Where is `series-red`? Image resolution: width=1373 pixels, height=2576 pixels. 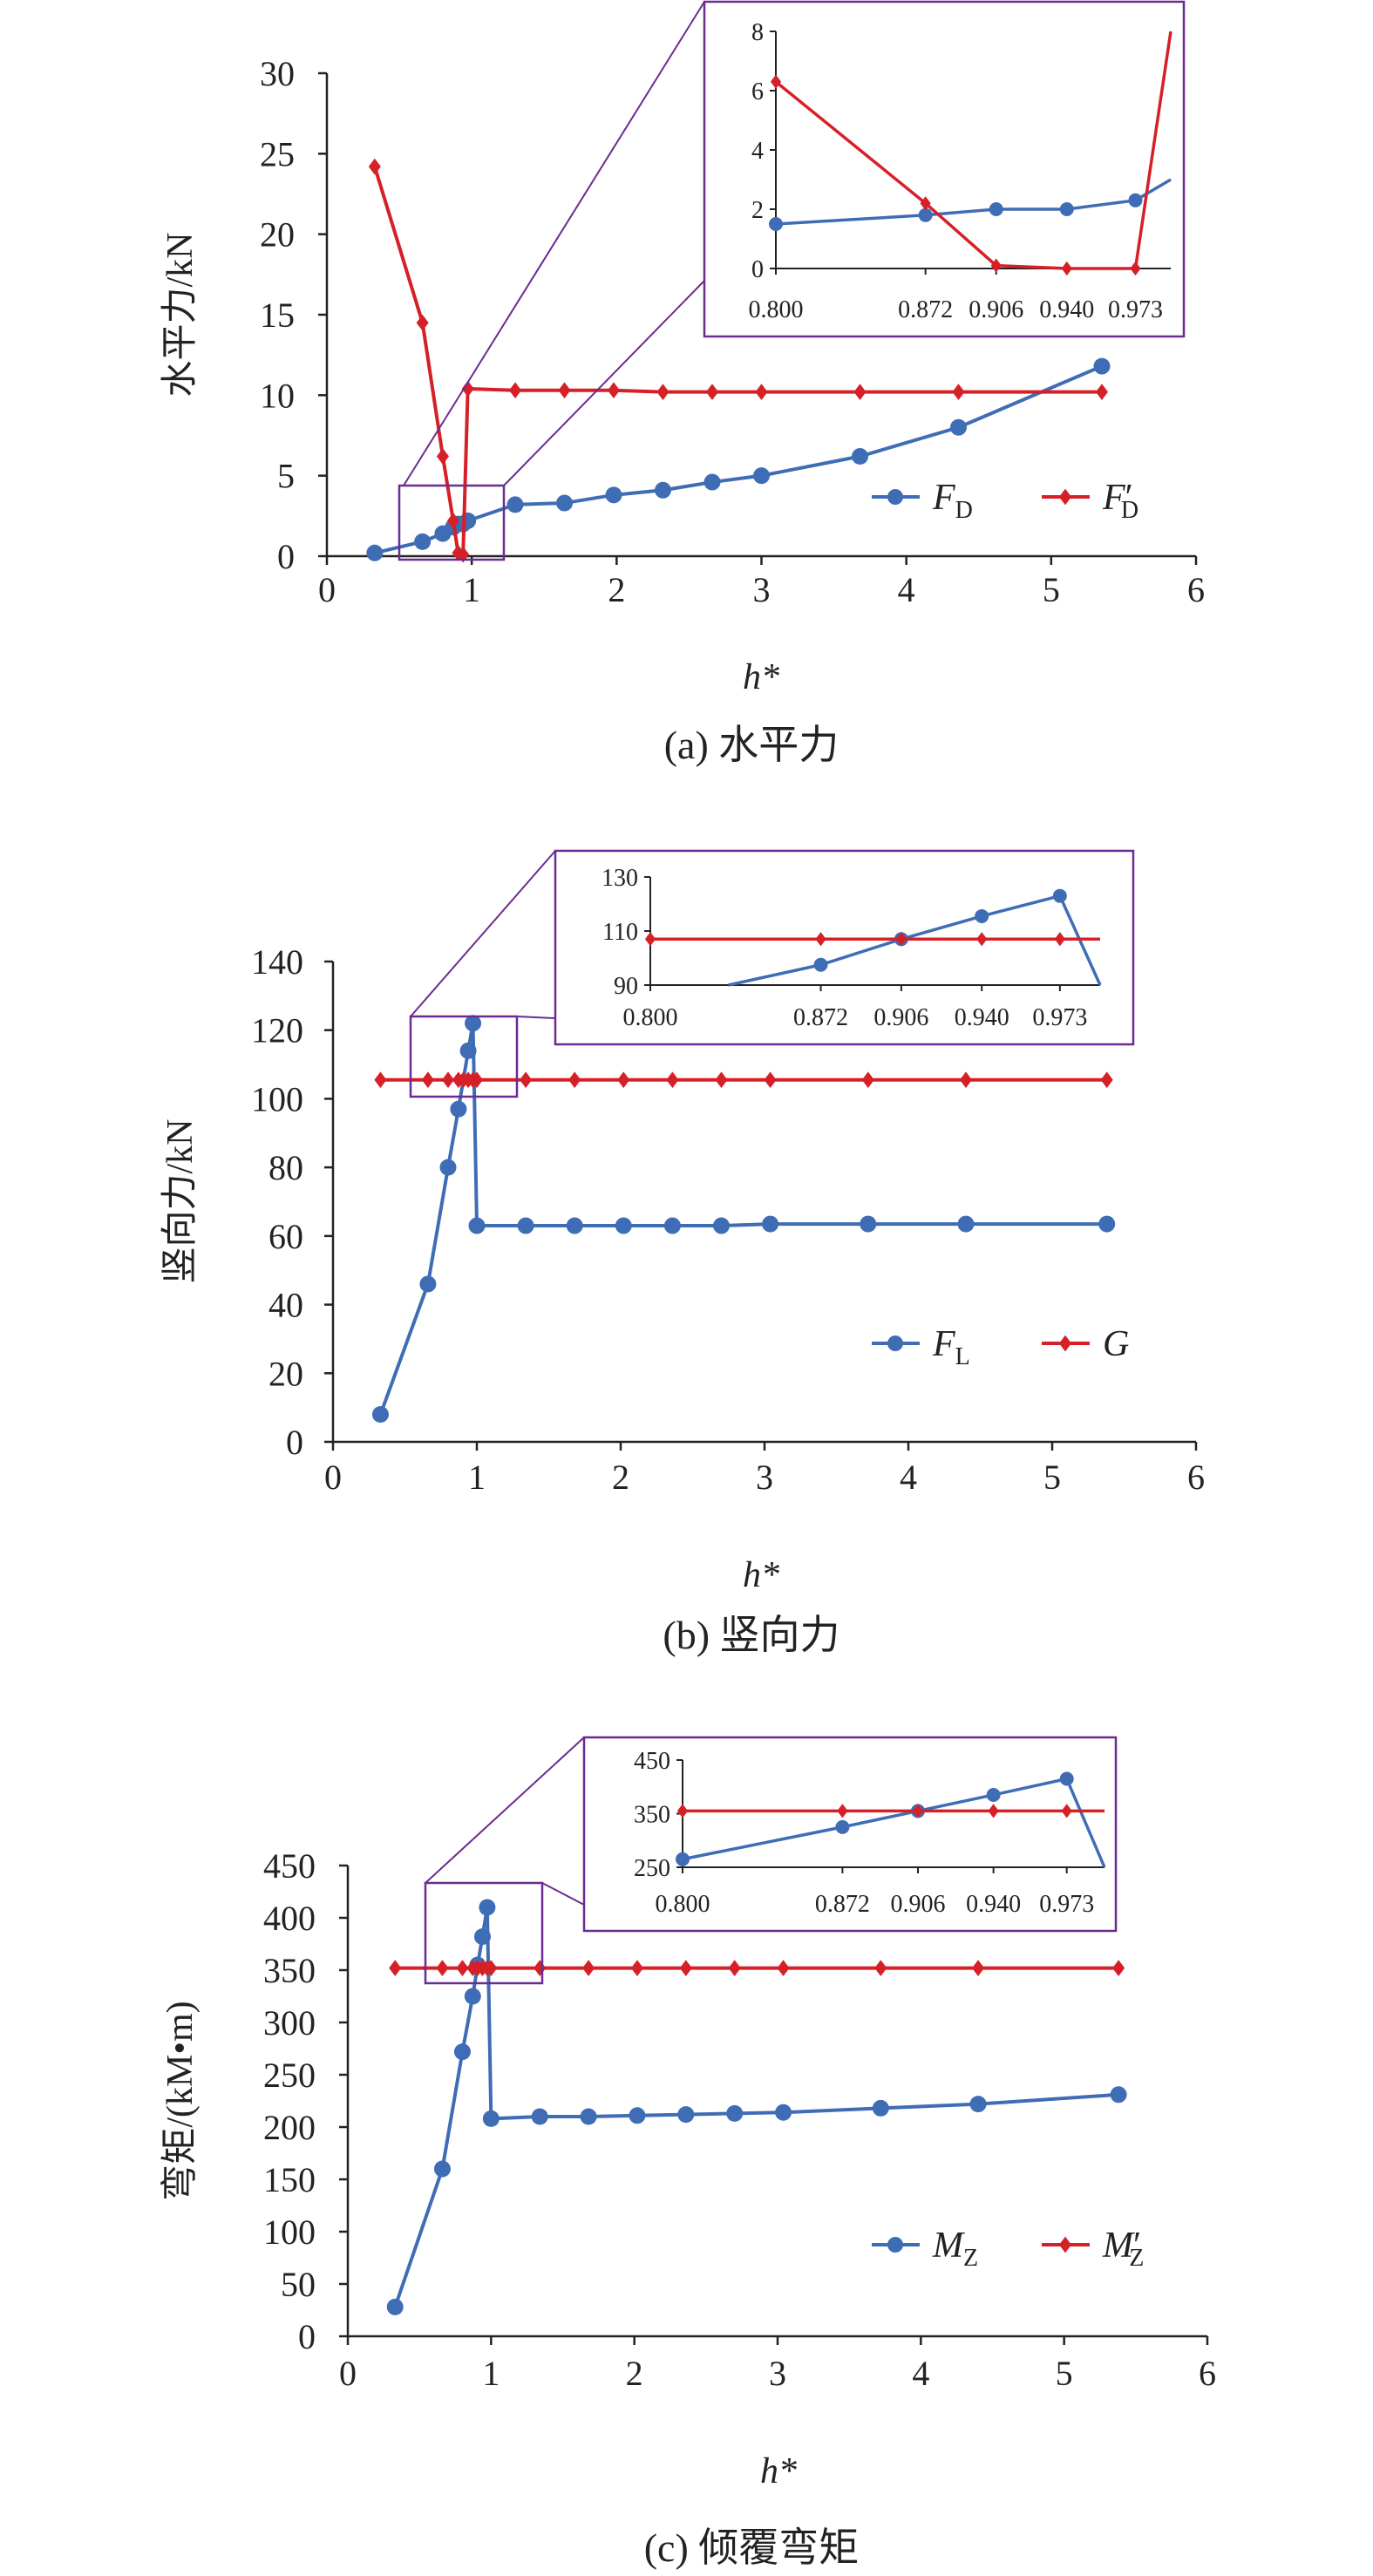
series-red is located at coordinates (743, 1080).